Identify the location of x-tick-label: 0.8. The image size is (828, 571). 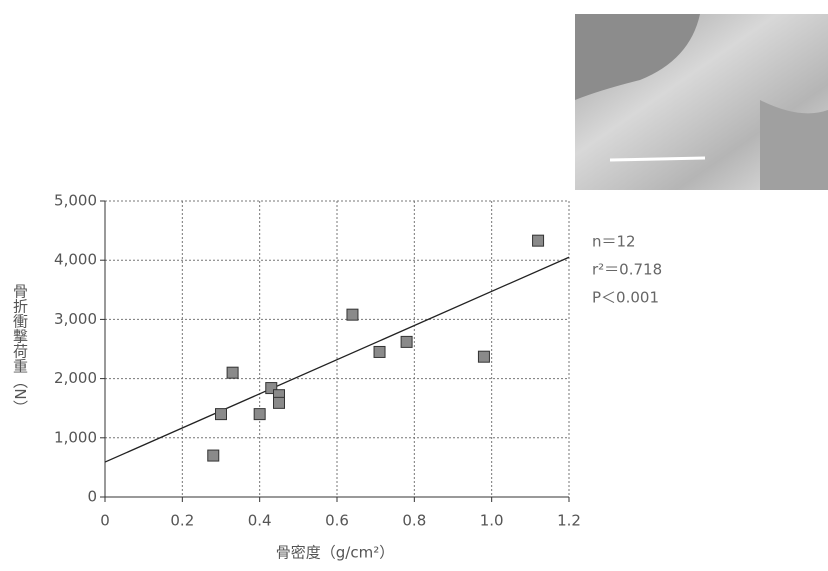
(414, 521).